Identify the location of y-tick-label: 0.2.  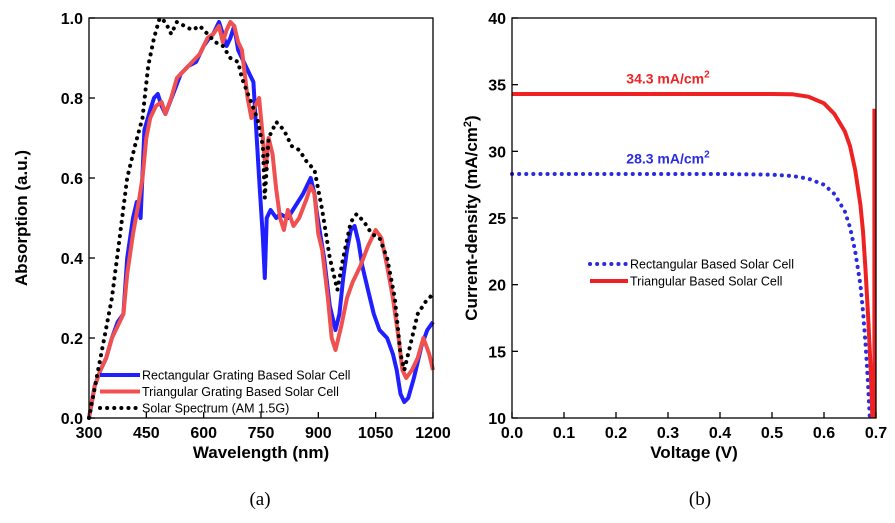
(72, 339).